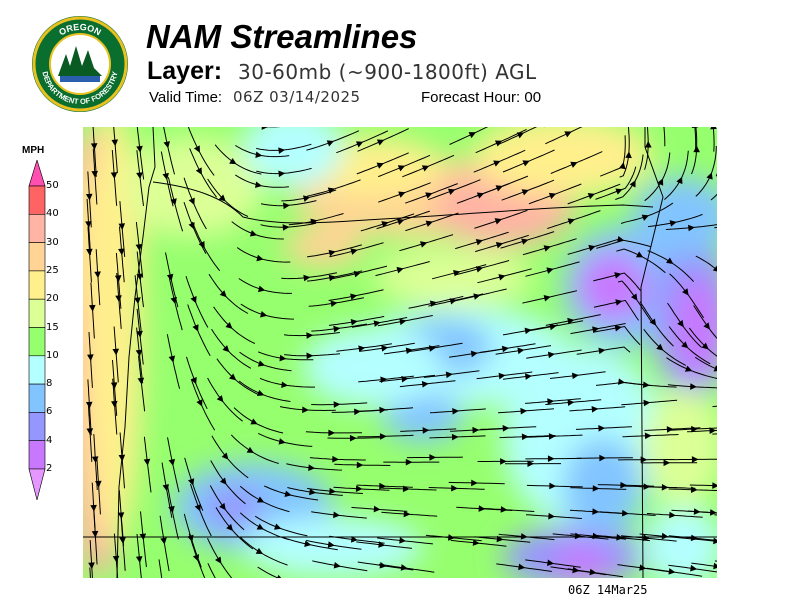 This screenshot has width=800, height=600. What do you see at coordinates (297, 97) in the screenshot?
I see `valid-time-value: 06Z 03/14/2025` at bounding box center [297, 97].